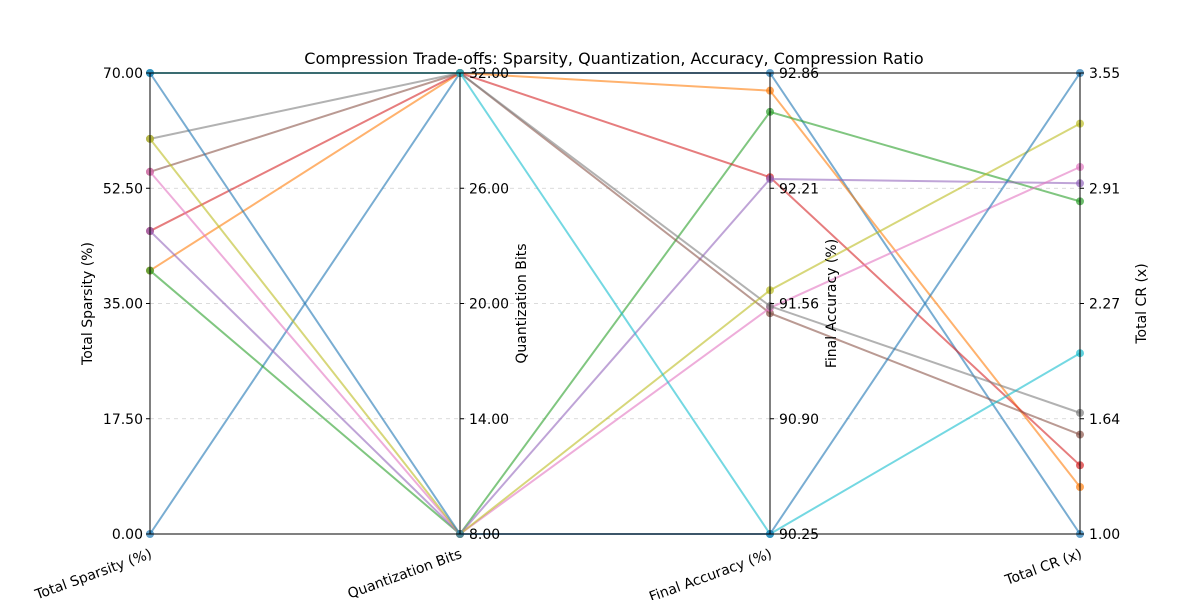  What do you see at coordinates (1142, 303) in the screenshot?
I see `axis-label: Total CR (x)` at bounding box center [1142, 303].